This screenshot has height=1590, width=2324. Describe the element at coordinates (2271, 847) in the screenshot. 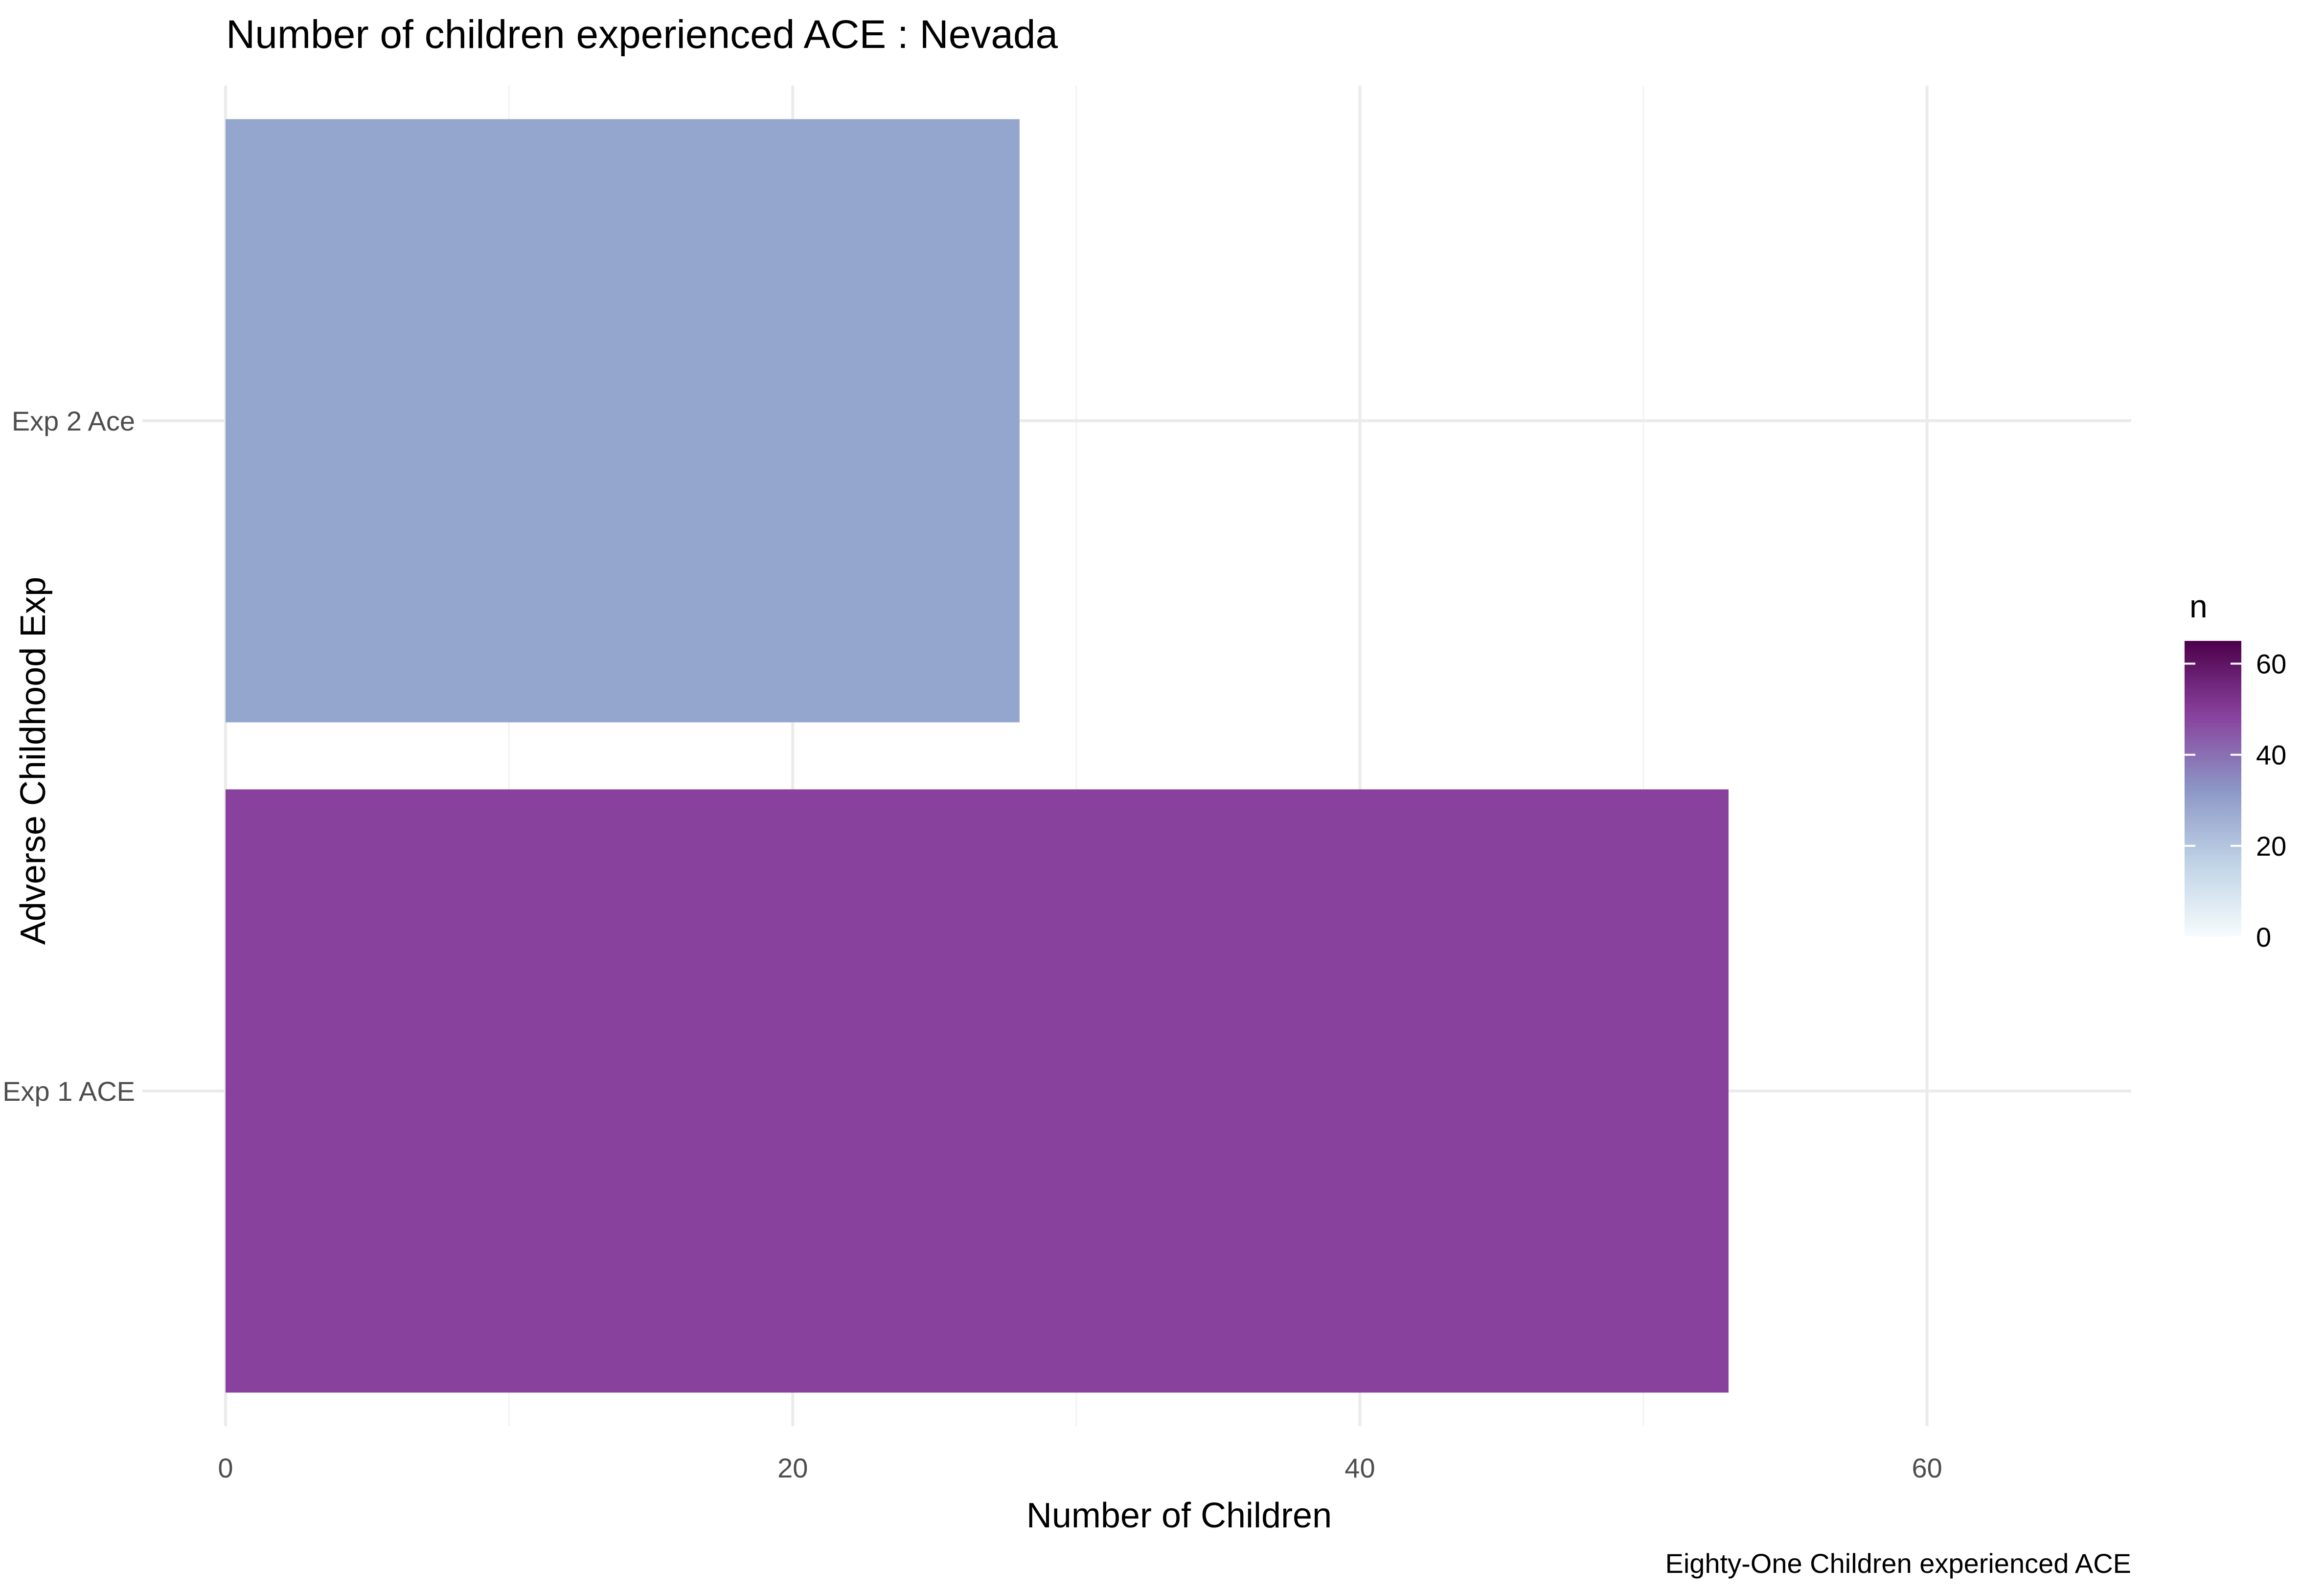

I see `colorbar-tick-label: 20` at that location.